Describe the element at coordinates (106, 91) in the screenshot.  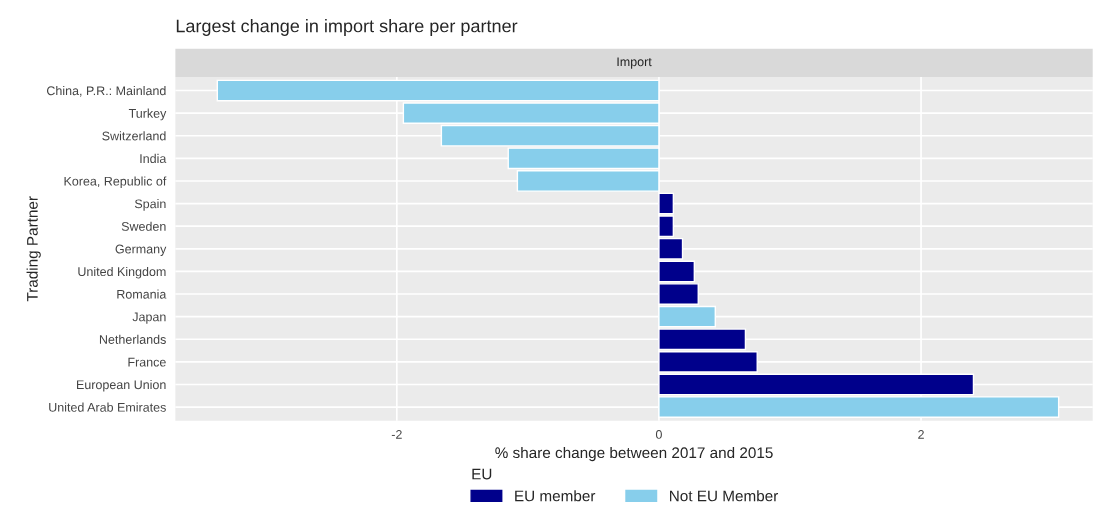
I see `y-tick-label: China, P.R.: Mainland` at that location.